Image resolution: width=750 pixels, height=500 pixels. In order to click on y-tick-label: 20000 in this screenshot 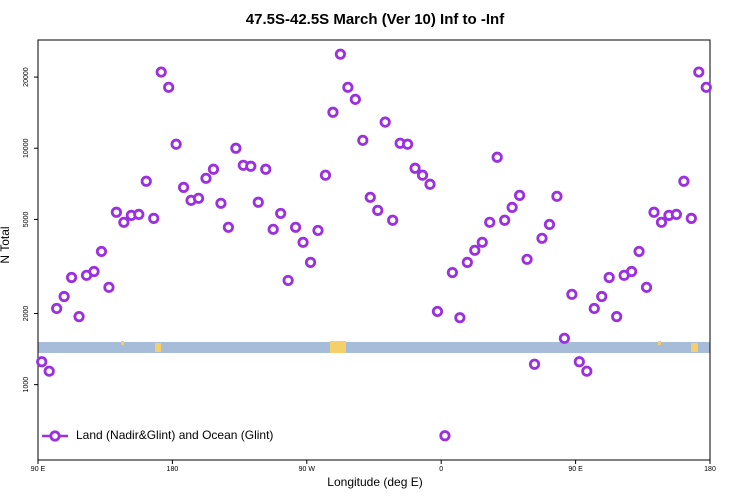, I will do `click(26, 77)`.